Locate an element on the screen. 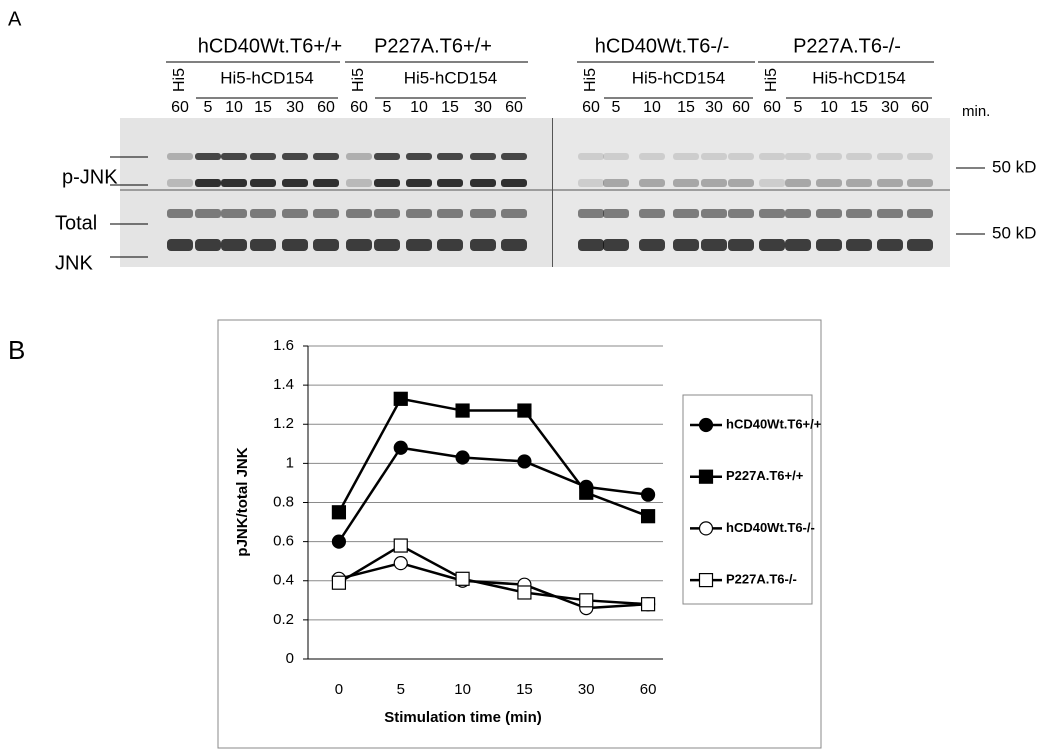 The height and width of the screenshot is (754, 1050). y-tick-label: 0.8 is located at coordinates (283, 501).